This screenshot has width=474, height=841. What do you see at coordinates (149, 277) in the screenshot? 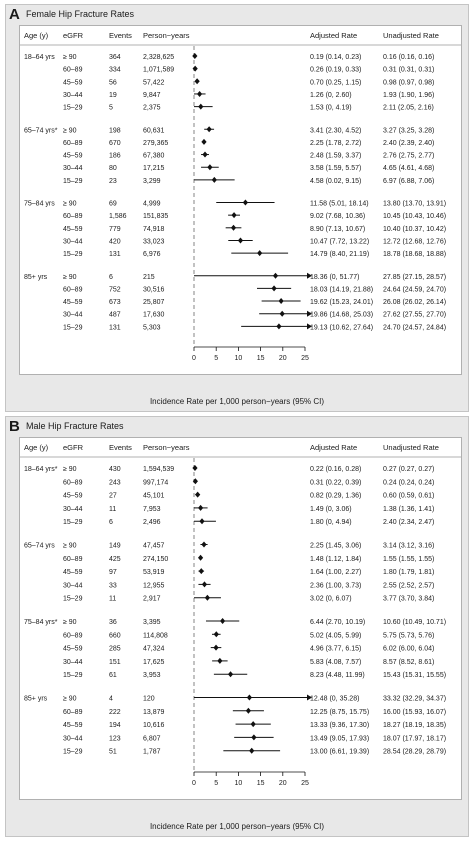
I see `person-years-value: 215` at bounding box center [149, 277].